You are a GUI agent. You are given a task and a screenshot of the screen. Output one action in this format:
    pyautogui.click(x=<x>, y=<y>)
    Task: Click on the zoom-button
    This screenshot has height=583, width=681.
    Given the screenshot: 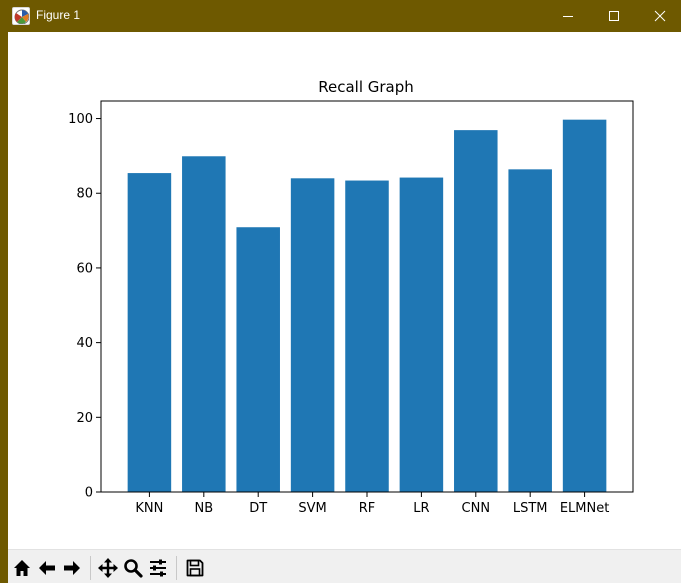 What is the action you would take?
    pyautogui.click(x=133, y=568)
    